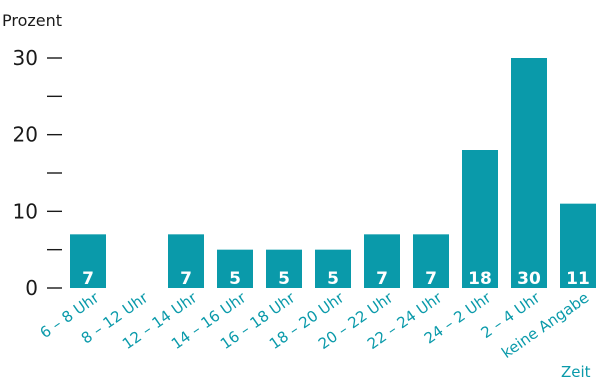 The height and width of the screenshot is (384, 608). I want to click on y-tick-label: 10, so click(25, 211).